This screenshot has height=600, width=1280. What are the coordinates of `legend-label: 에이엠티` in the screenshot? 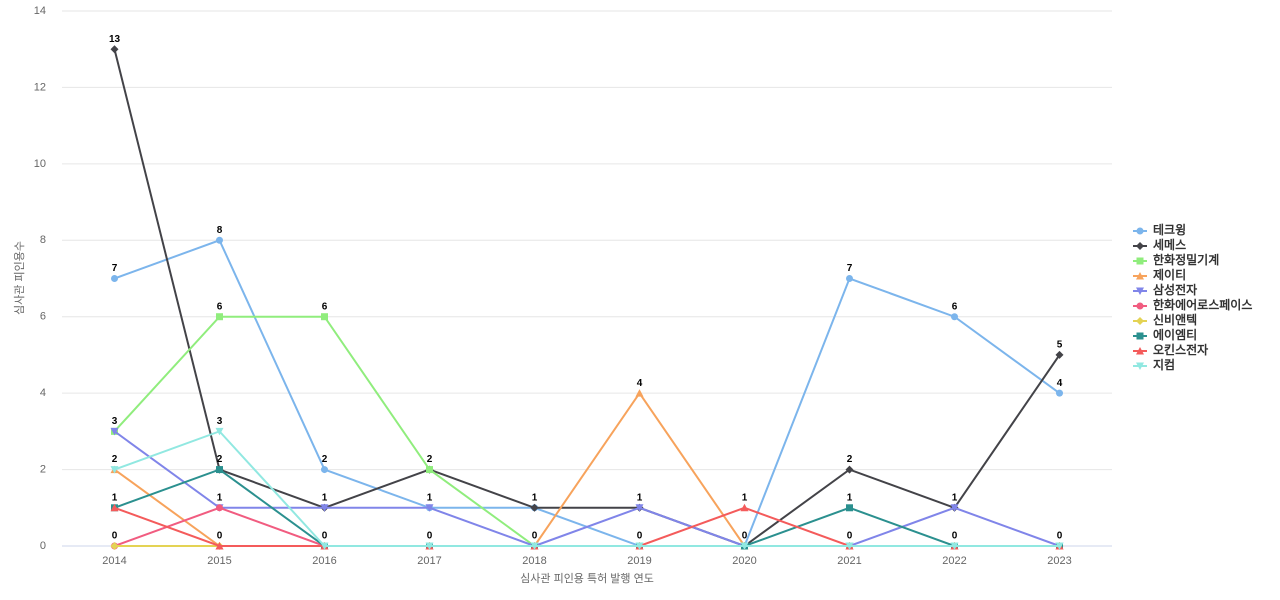 It's located at (1175, 334).